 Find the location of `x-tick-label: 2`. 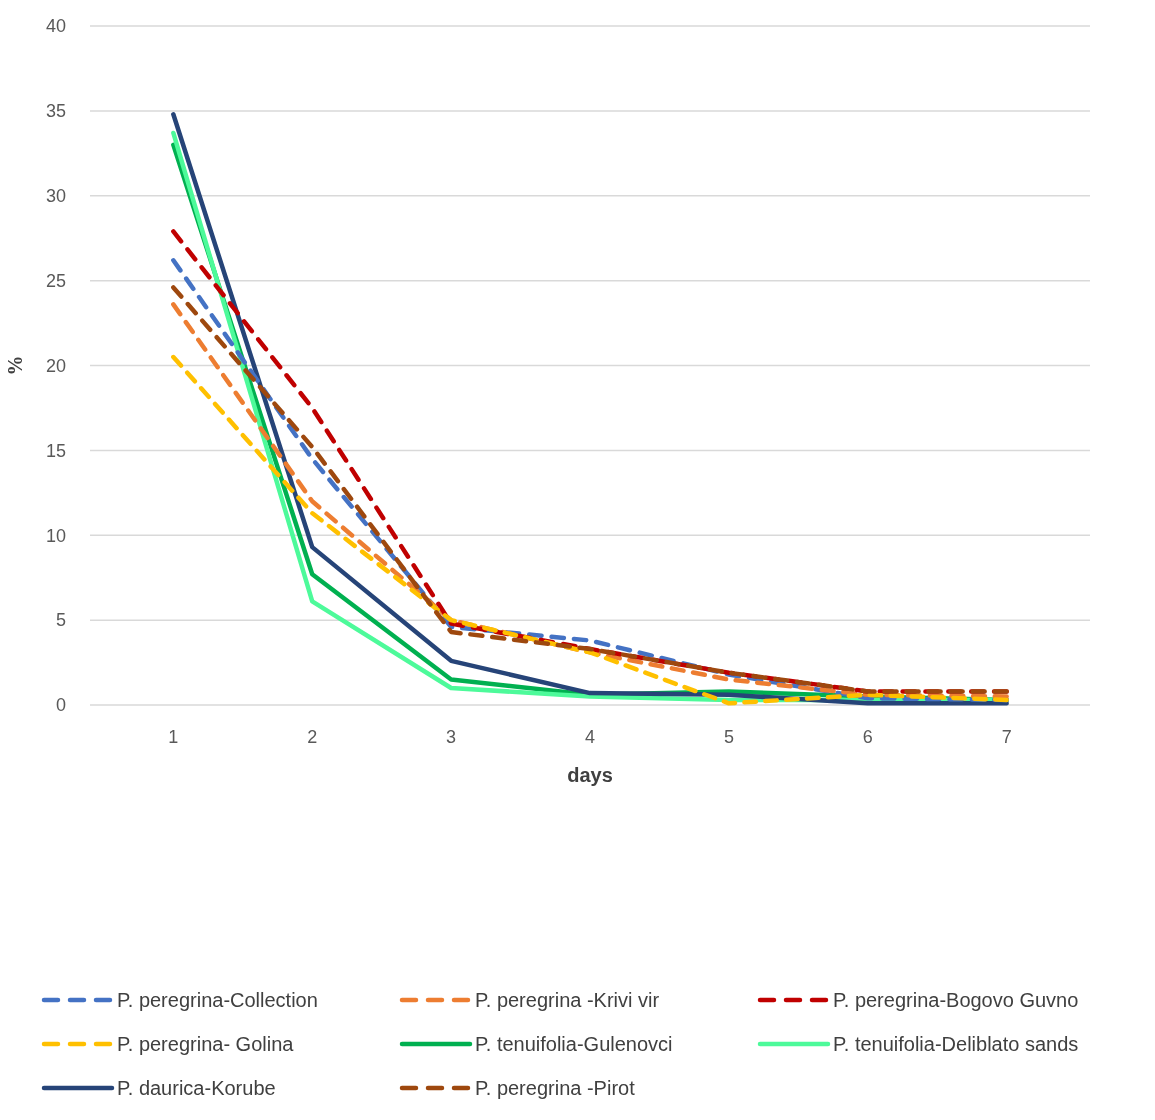

x-tick-label: 2 is located at coordinates (312, 737).